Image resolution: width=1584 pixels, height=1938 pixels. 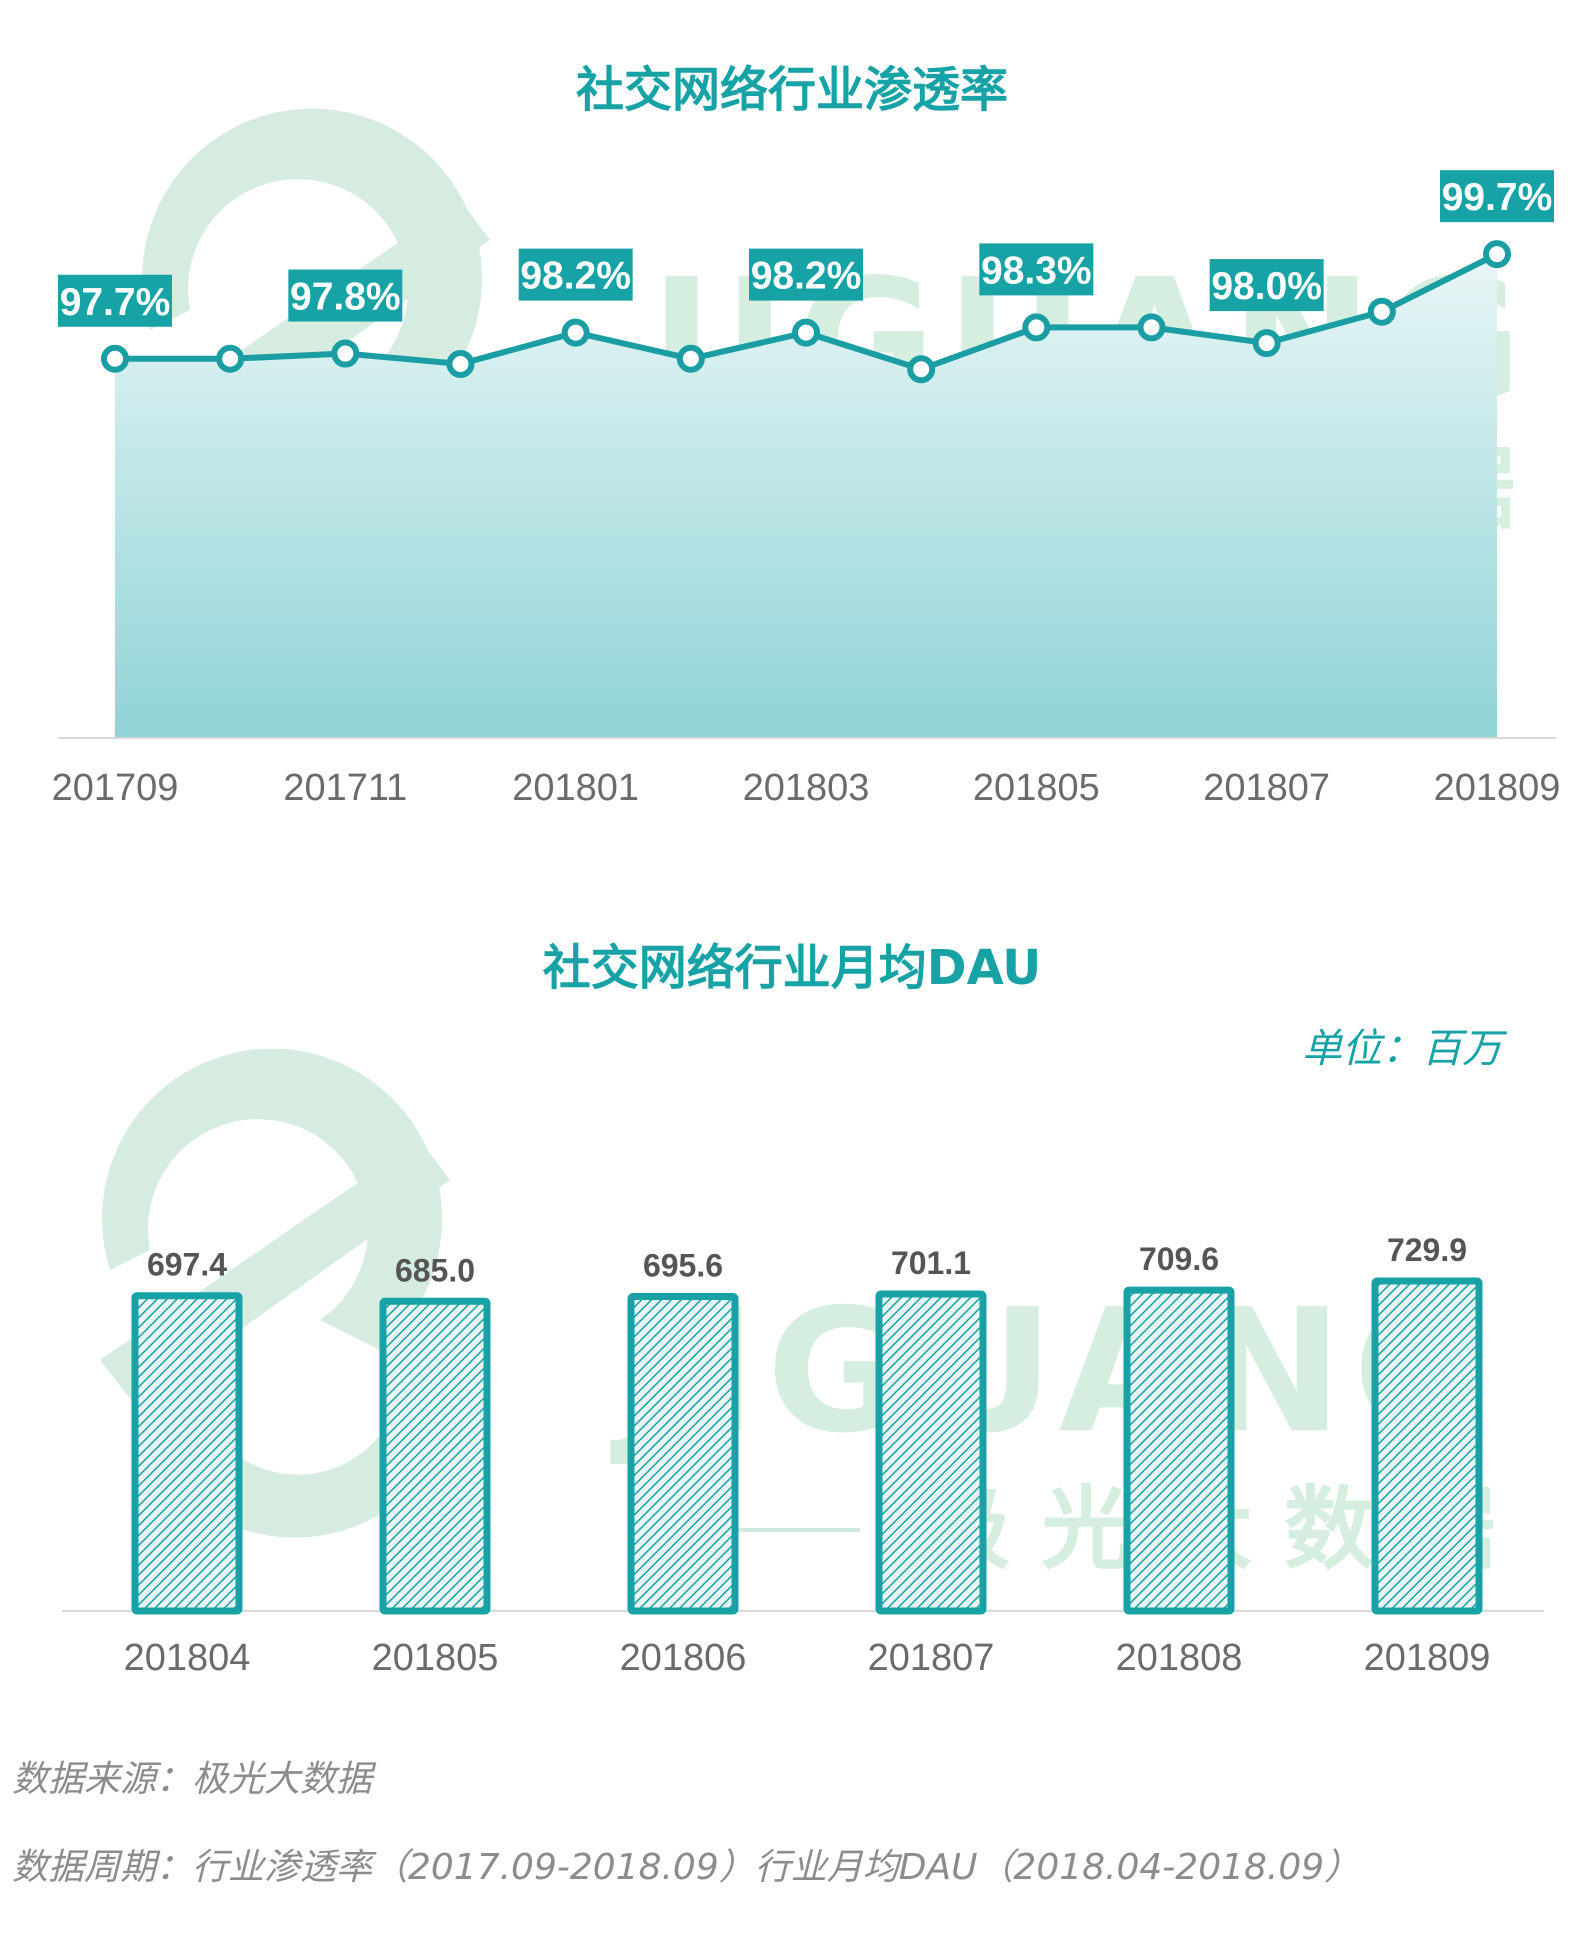 I want to click on penetration-x-tick-label: 201807, so click(x=1266, y=788).